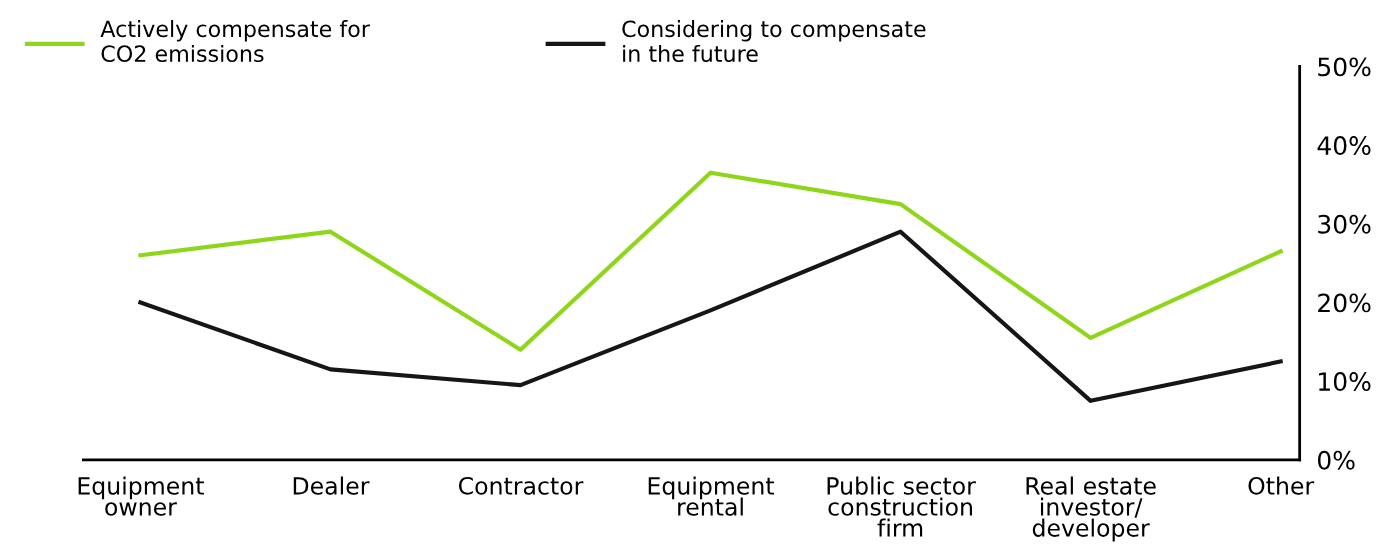  I want to click on x-tick-label: Equipment owner, so click(141, 496).